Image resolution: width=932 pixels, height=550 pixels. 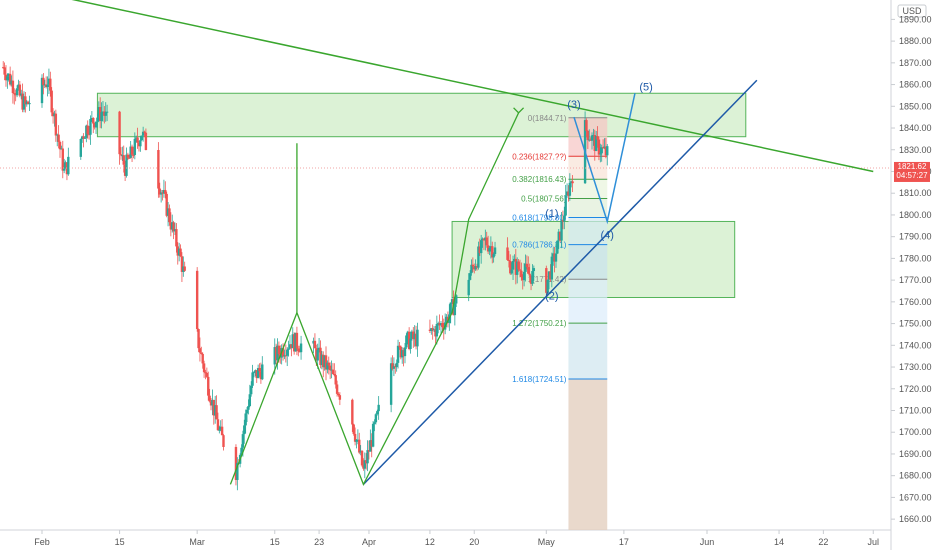 I want to click on x-tick-label: Jun, so click(x=707, y=542).